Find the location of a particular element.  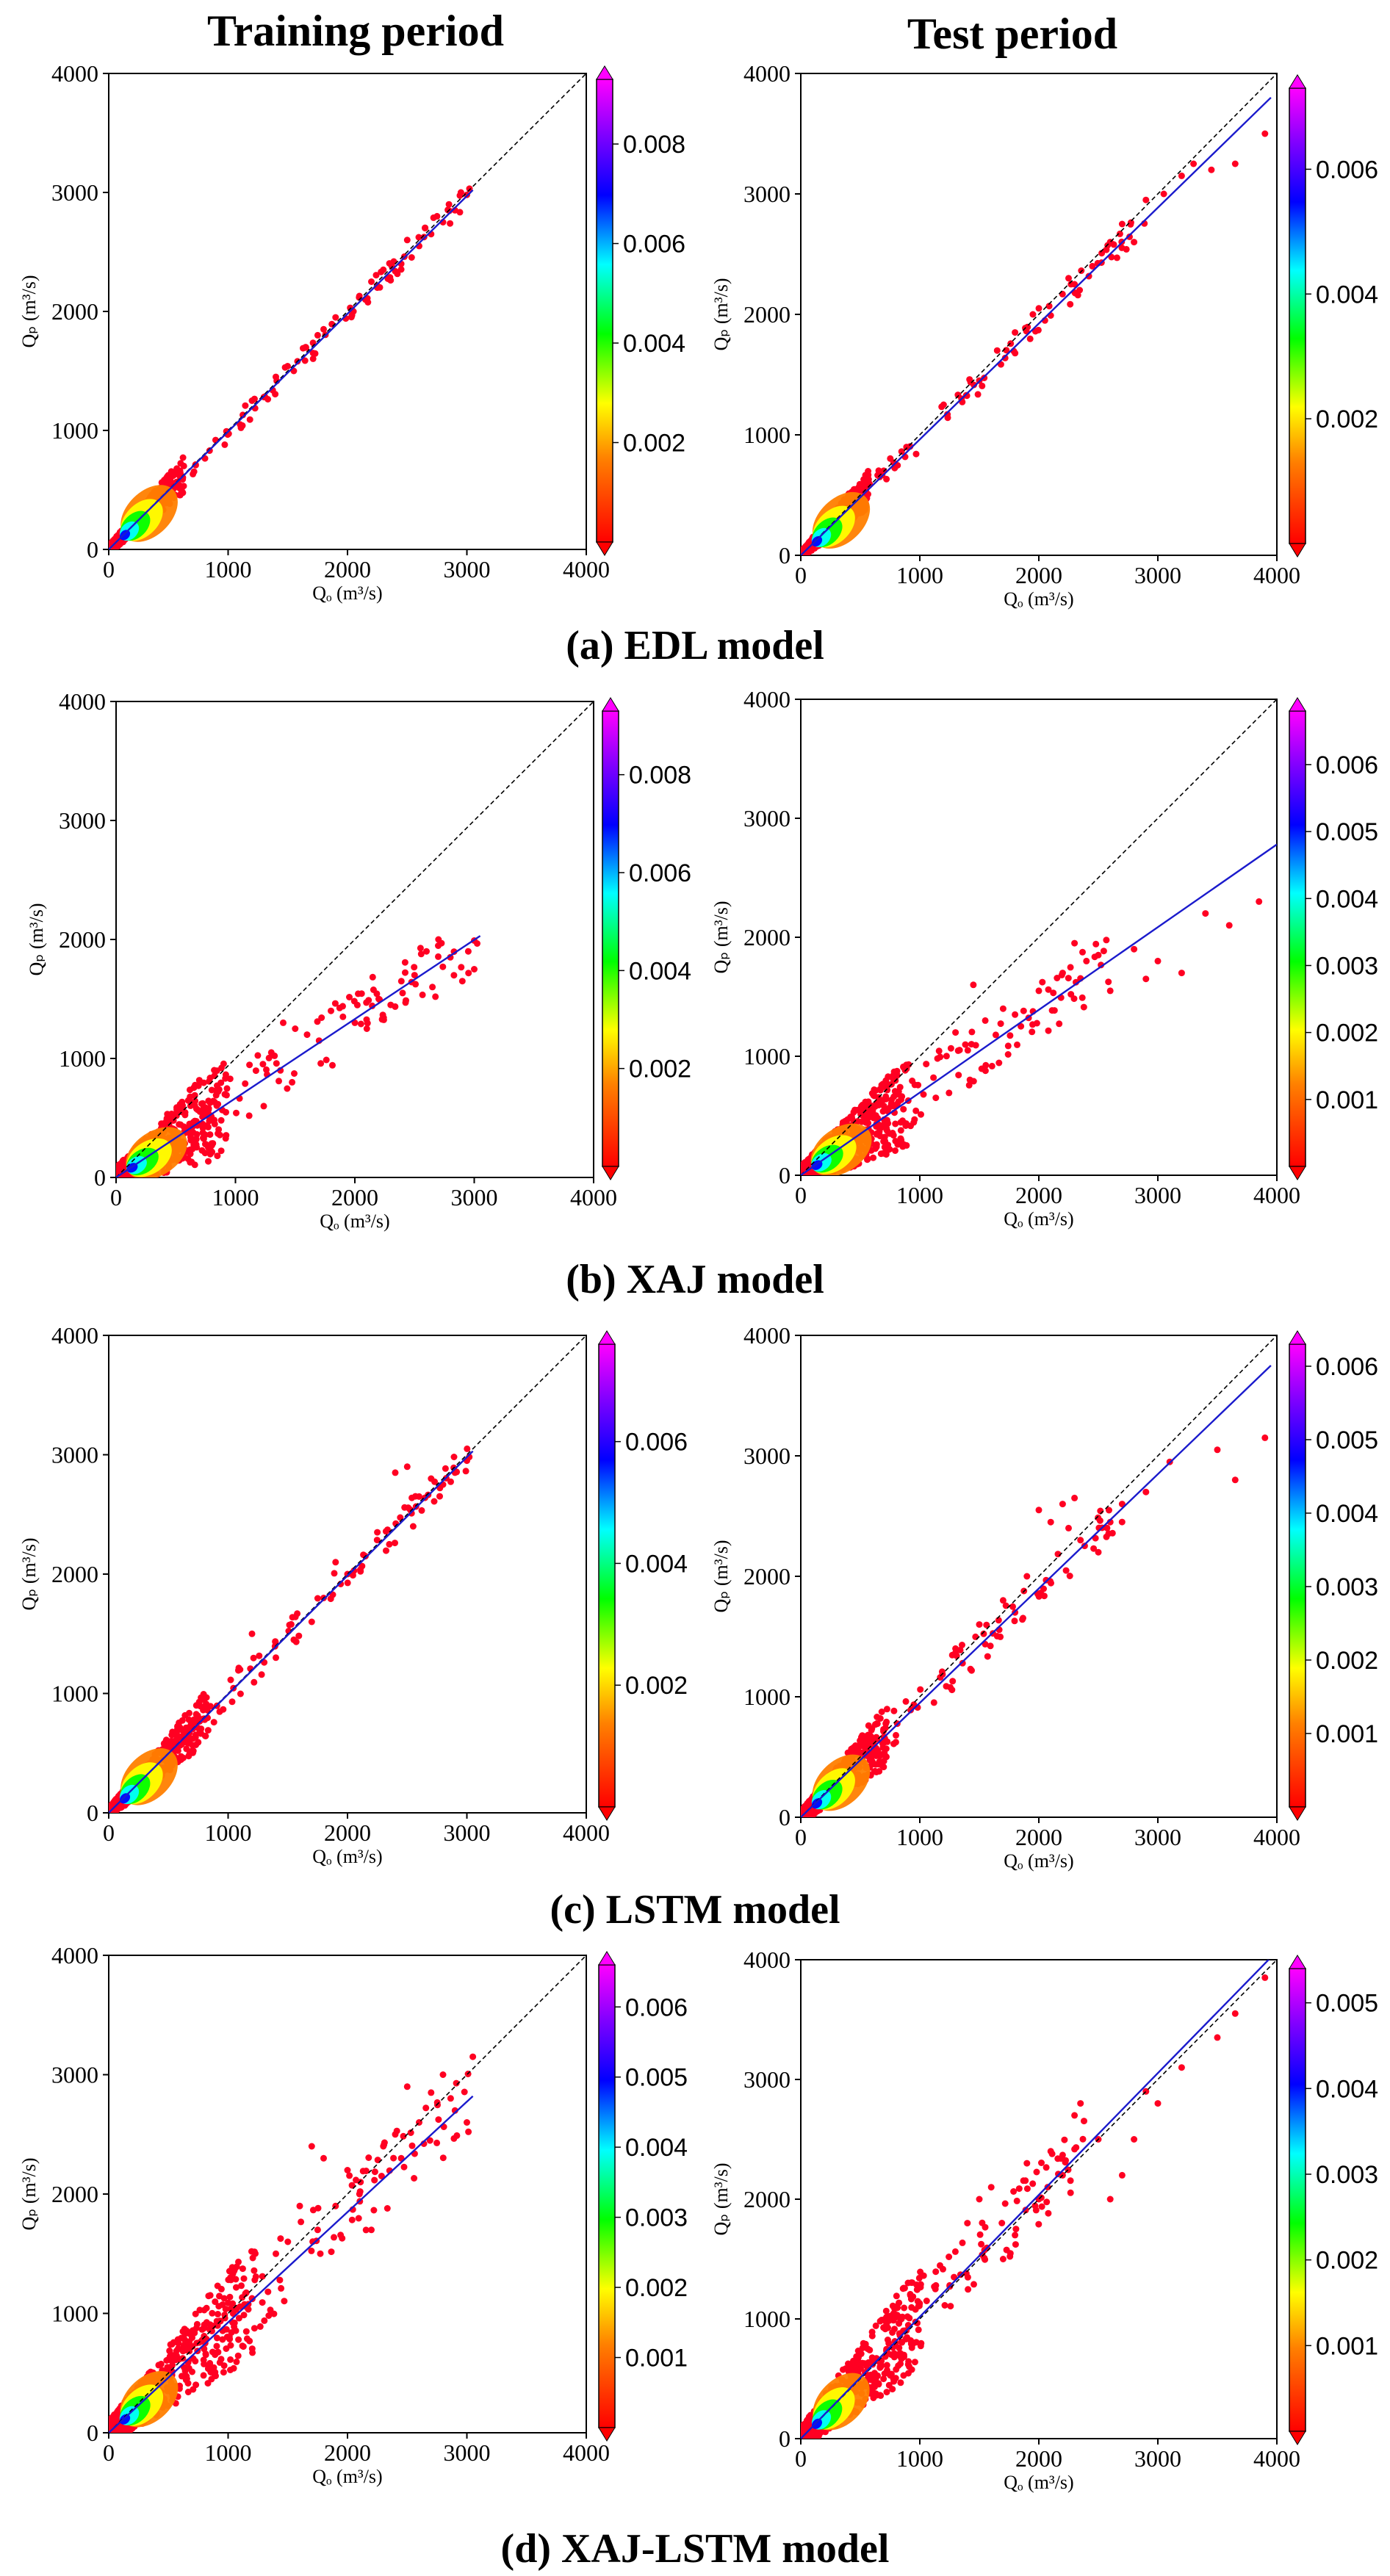

y-tick-label: 4000 is located at coordinates (74, 1335).